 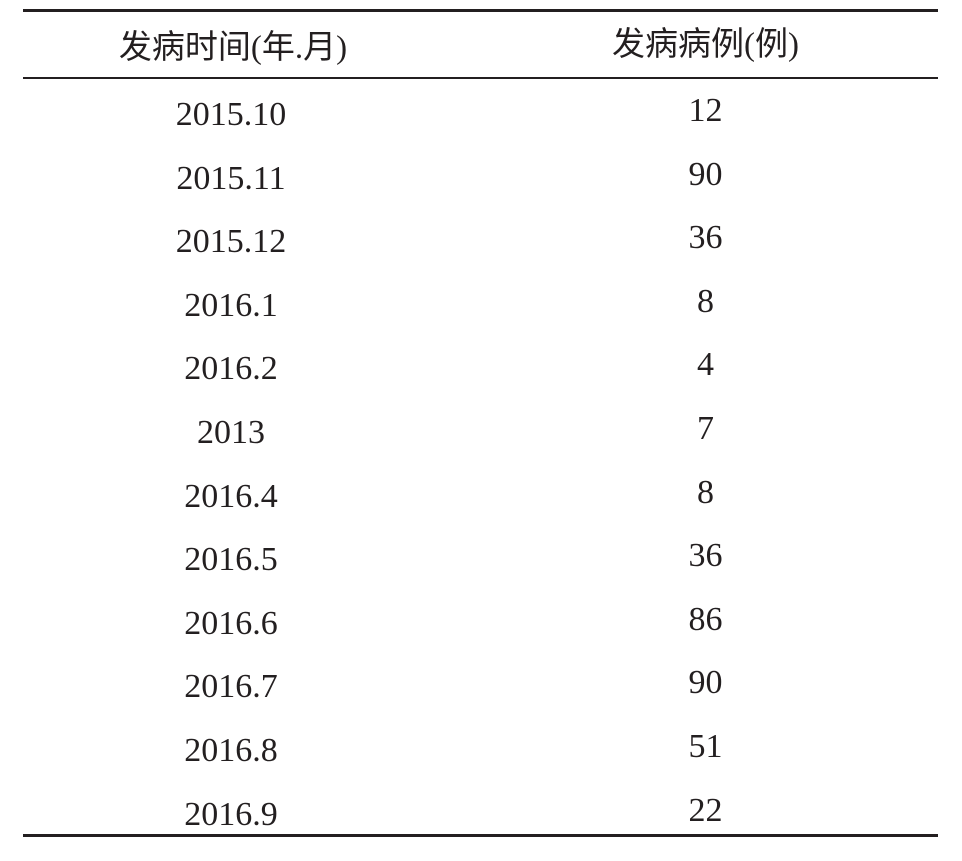 What do you see at coordinates (480, 241) in the screenshot?
I see `table-row: 2015.12 36` at bounding box center [480, 241].